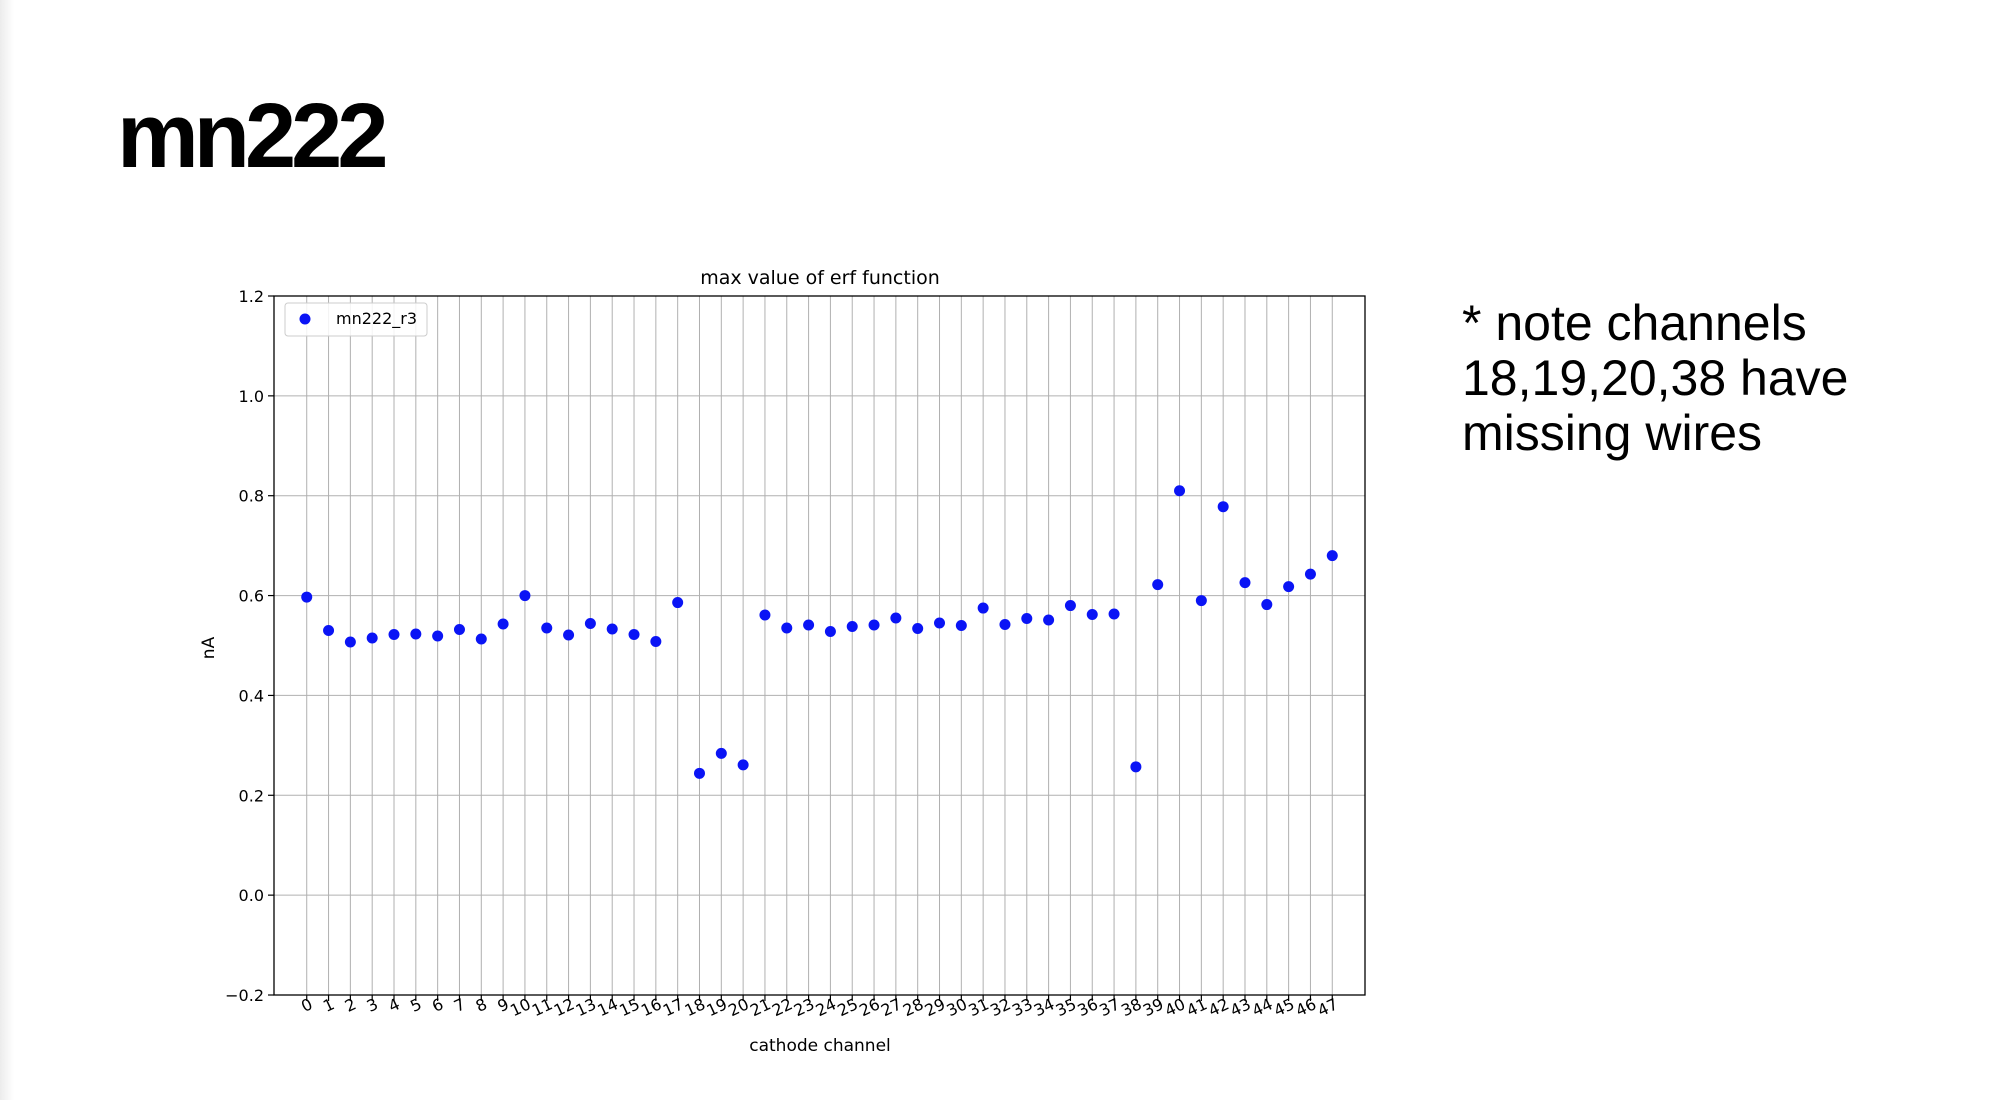 The height and width of the screenshot is (1100, 2012). I want to click on x-tick-label: 6, so click(437, 1005).